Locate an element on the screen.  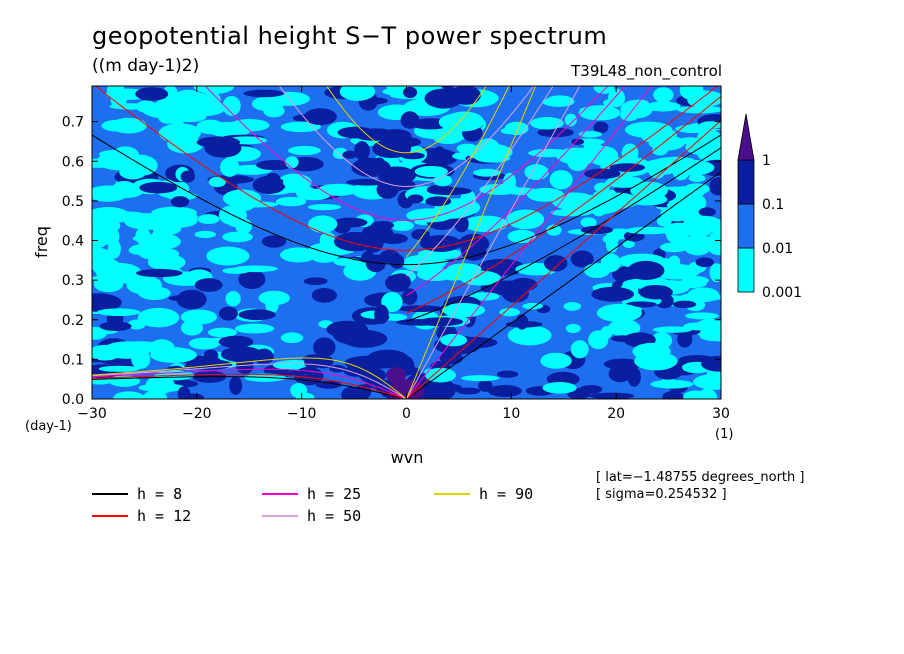
y-tick-label: 0.7 is located at coordinates (73, 123).